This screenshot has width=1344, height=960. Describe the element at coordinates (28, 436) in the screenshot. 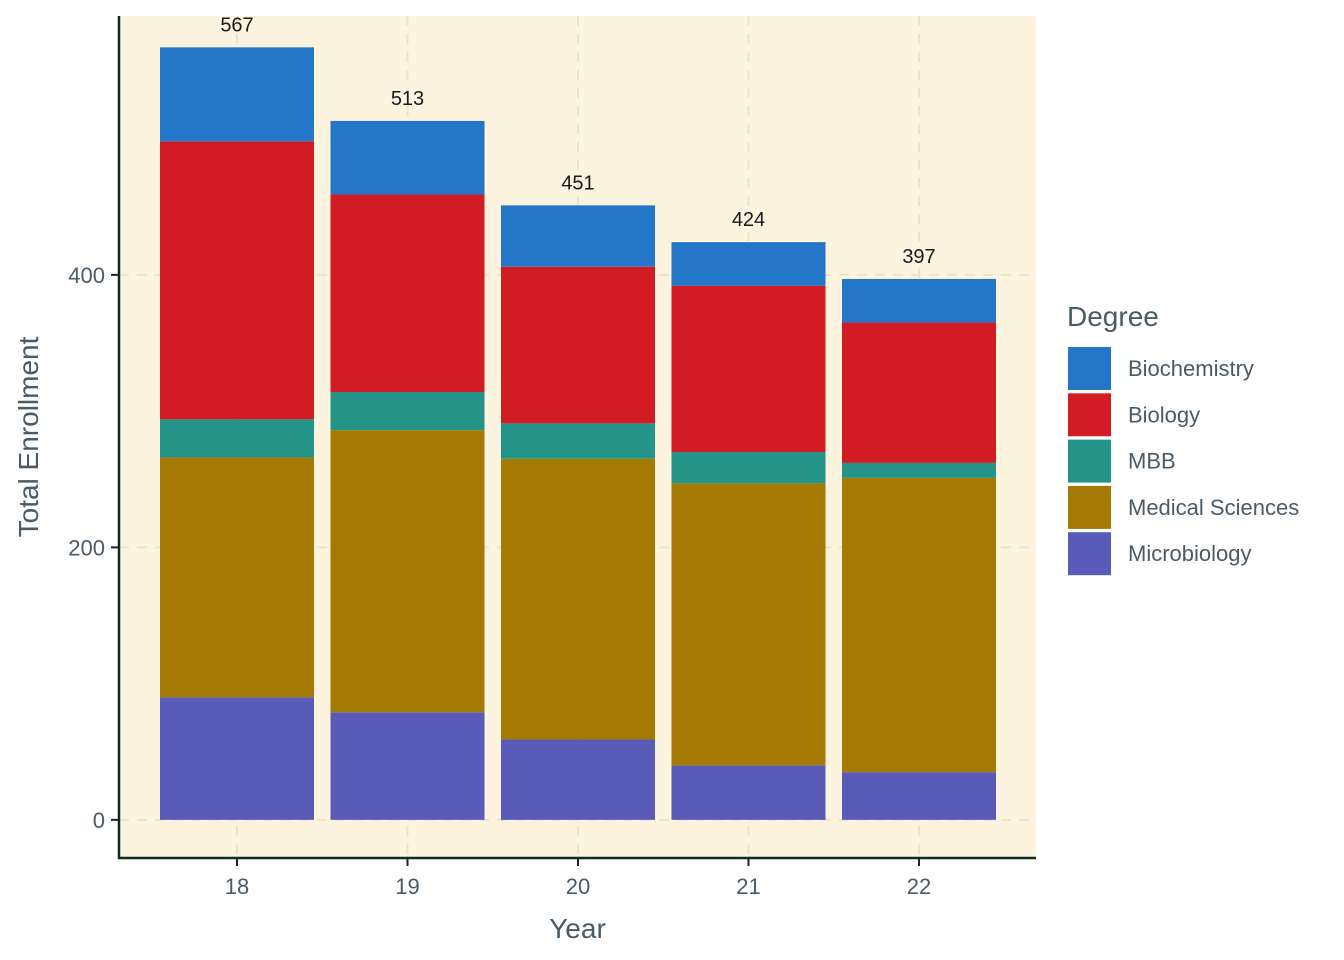

I see `y-axis-title: Total Enrollment` at that location.